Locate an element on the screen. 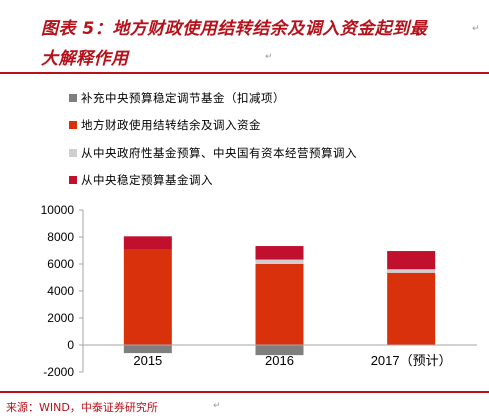  legend-item-series-2: 地方财政使用结转结余及调入资金 is located at coordinates (165, 125).